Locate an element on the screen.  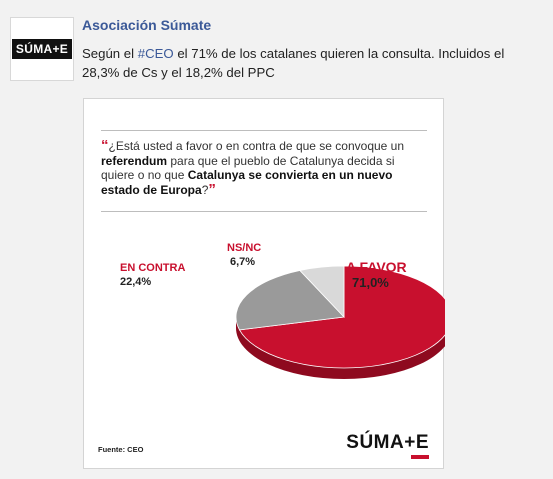
pie-label-ns-nc: NS/NC is located at coordinates (244, 248).